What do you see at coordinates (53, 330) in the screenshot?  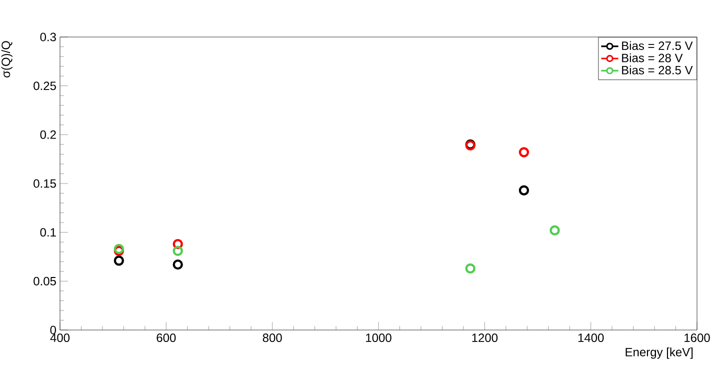 I see `y-tick-label: 0` at bounding box center [53, 330].